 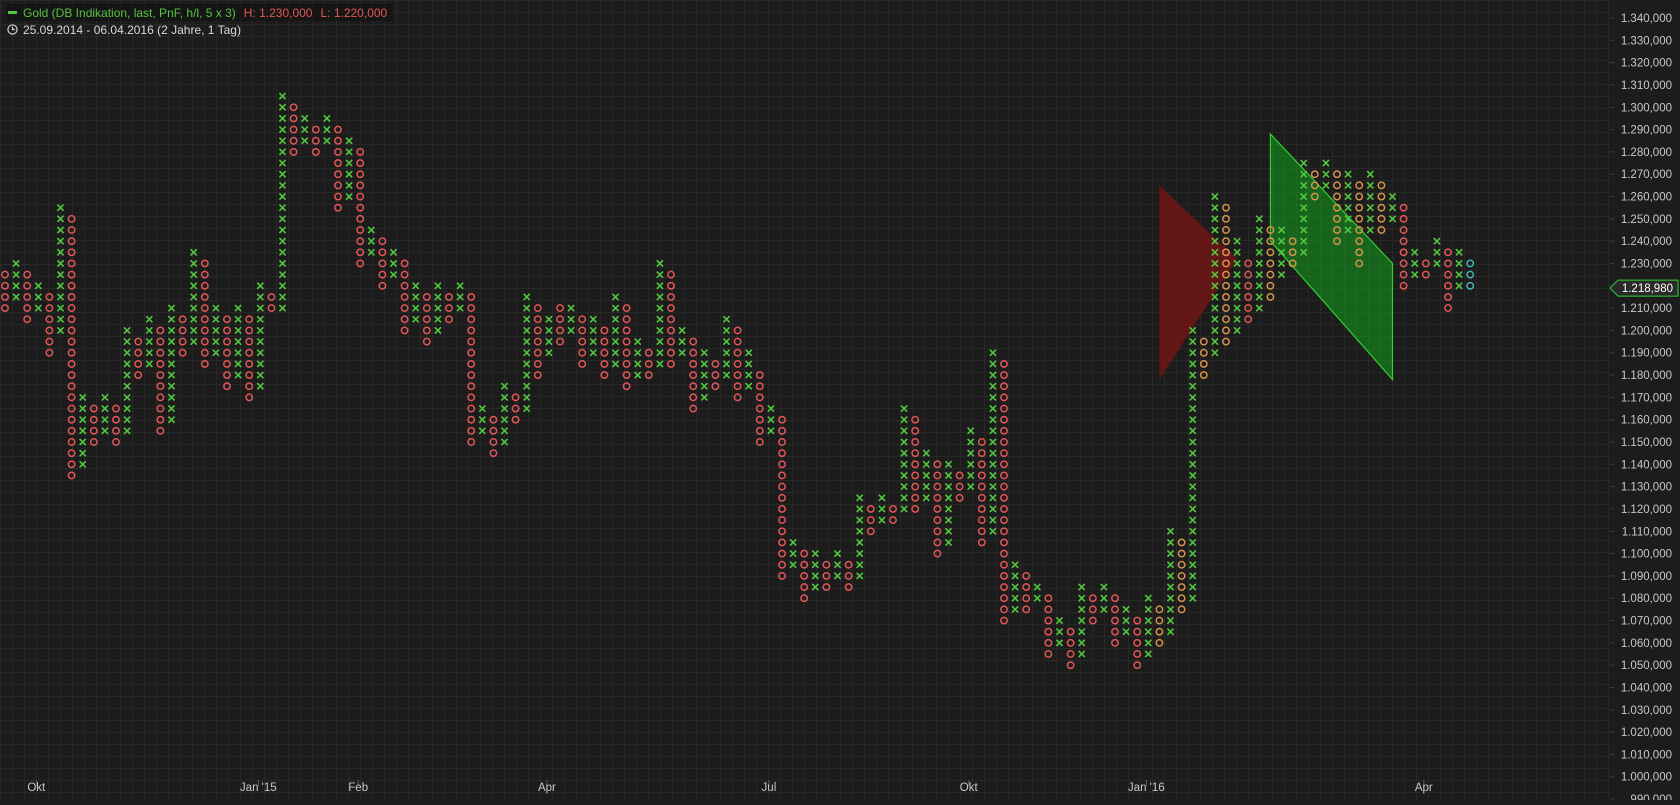 What do you see at coordinates (1646, 622) in the screenshot?
I see `y-tick-label: 1.070,000` at bounding box center [1646, 622].